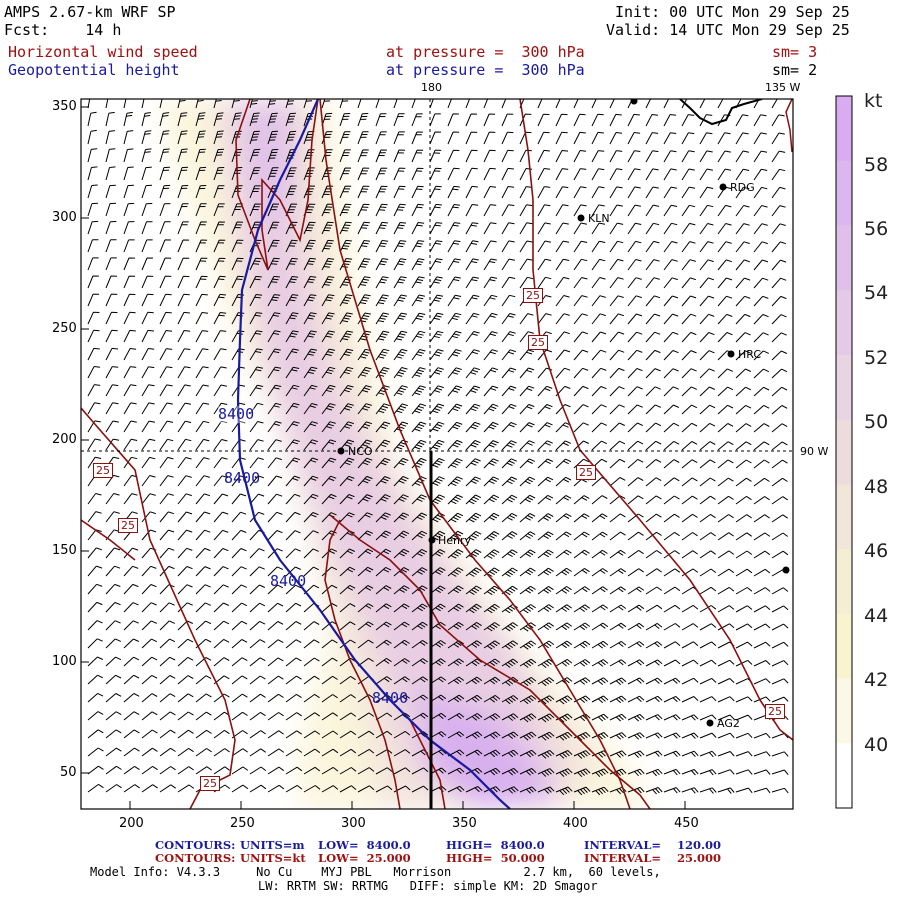 The image size is (900, 900). What do you see at coordinates (390, 698) in the screenshot?
I see `height-contour-label: 8400` at bounding box center [390, 698].